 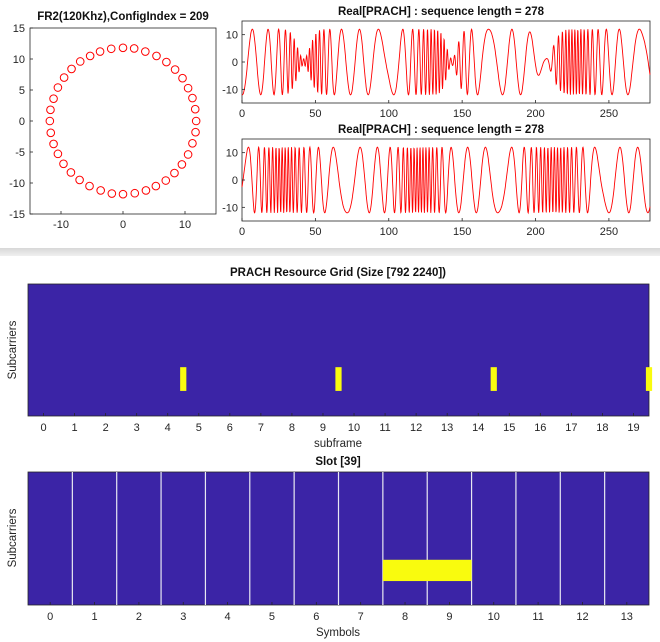 What do you see at coordinates (20, 153) in the screenshot?
I see `y-tick-label: -5` at bounding box center [20, 153].